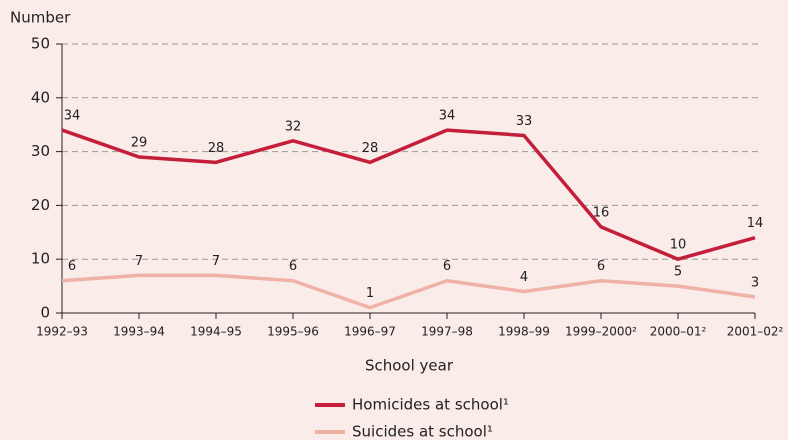  I want to click on data-label: 16, so click(601, 212).